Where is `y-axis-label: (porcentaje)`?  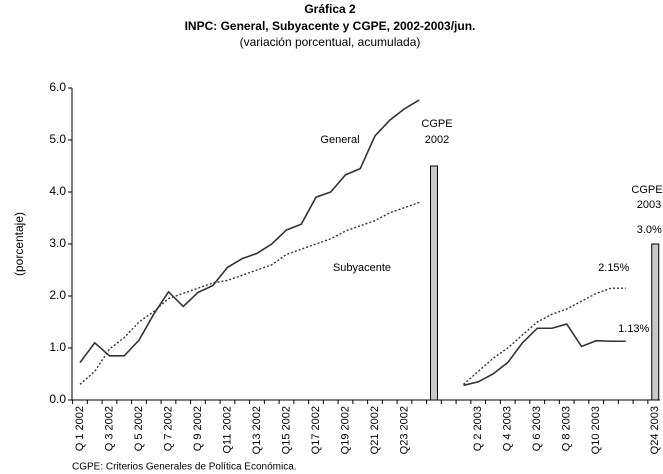 y-axis-label: (porcentaje) is located at coordinates (19, 244).